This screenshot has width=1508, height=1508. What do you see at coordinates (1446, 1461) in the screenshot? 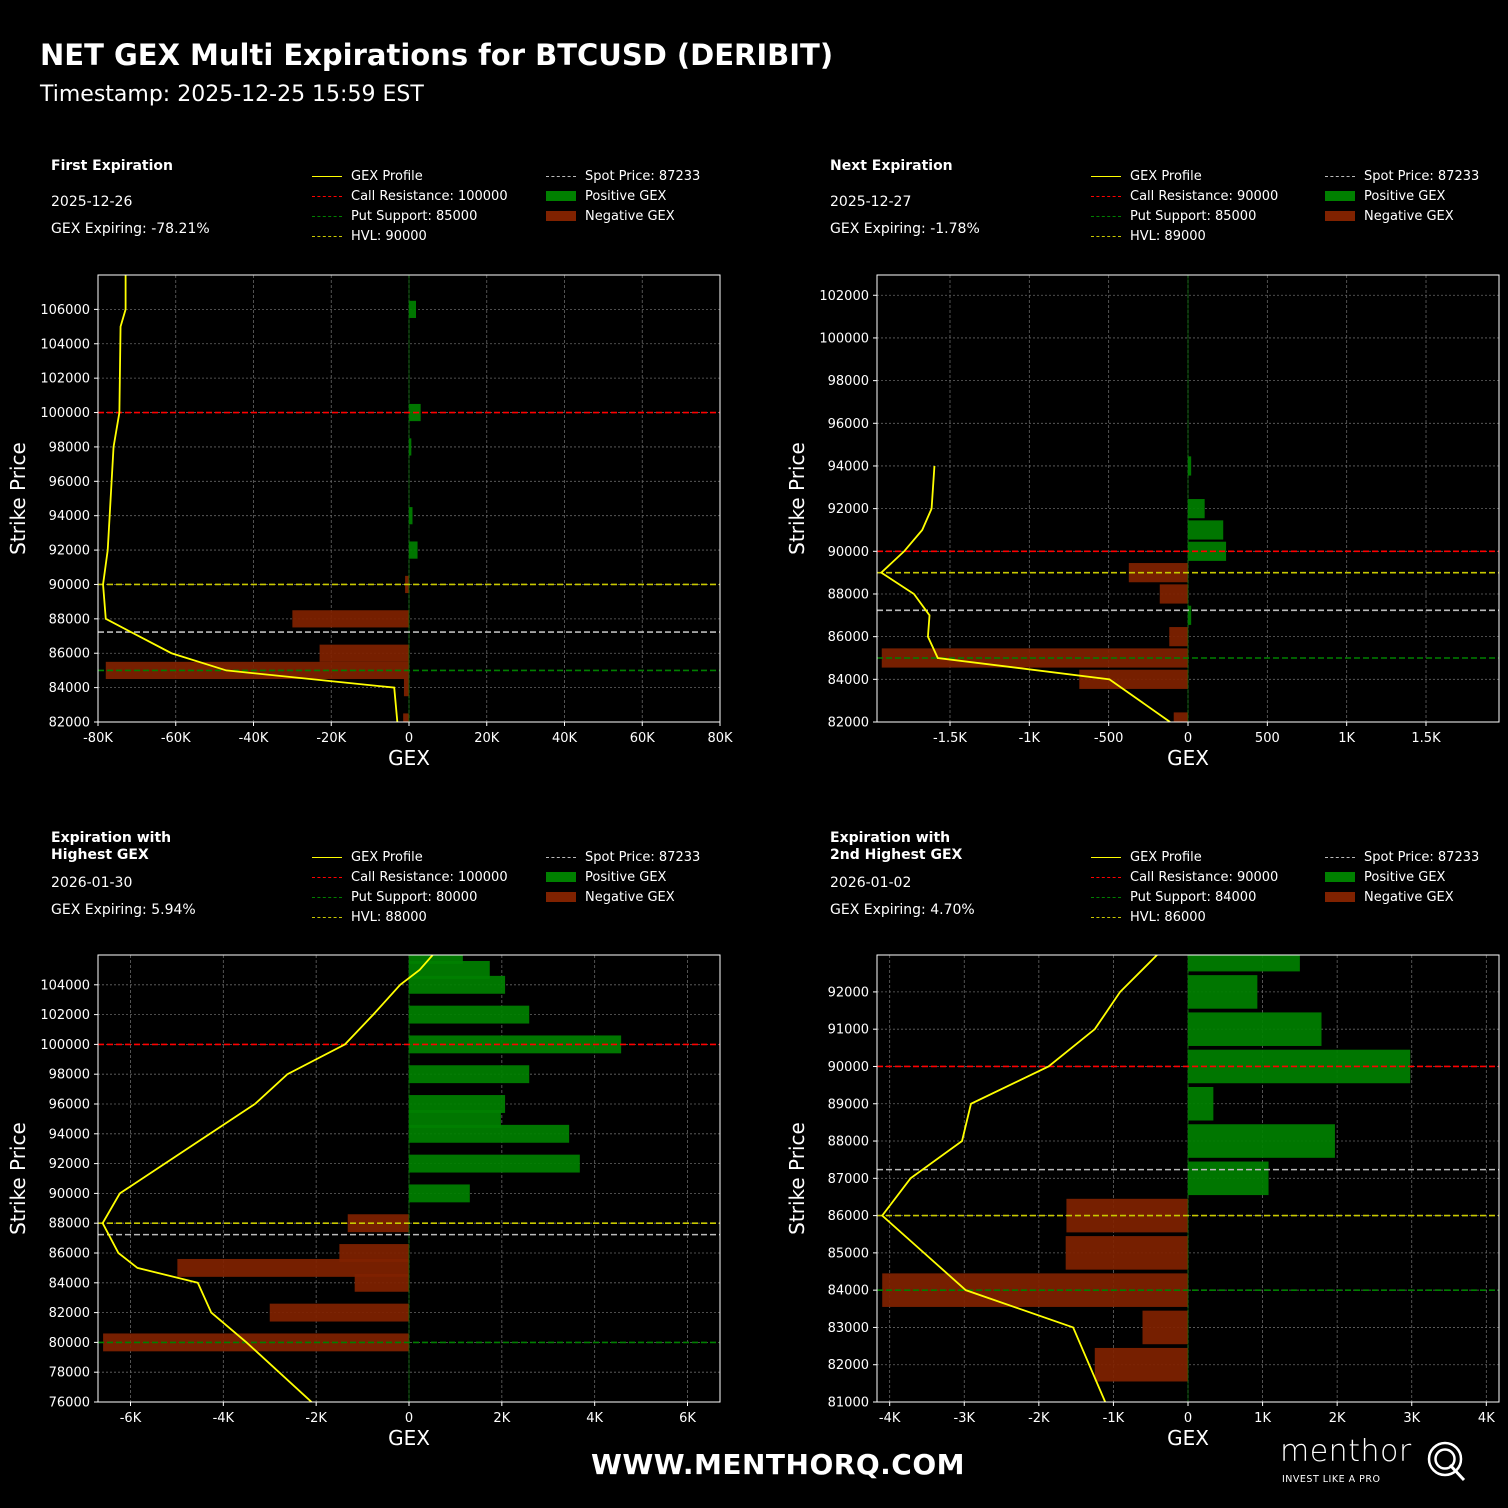
I see `logo-q-icon` at bounding box center [1446, 1461].